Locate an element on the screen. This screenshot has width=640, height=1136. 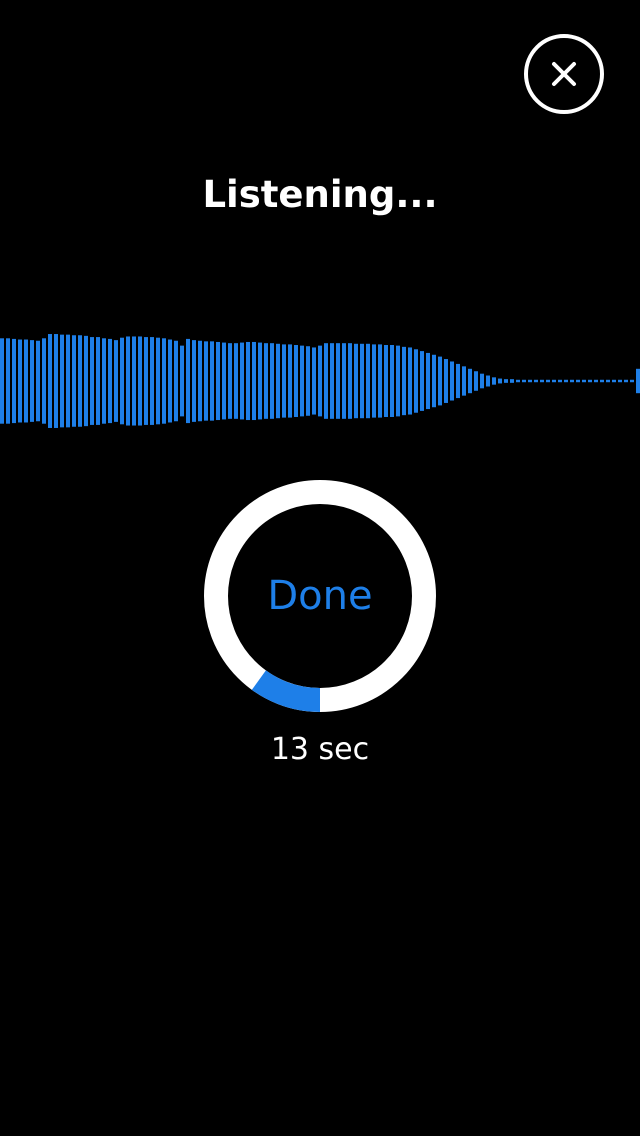
elapsed-time-label: 13 sec is located at coordinates (320, 749).